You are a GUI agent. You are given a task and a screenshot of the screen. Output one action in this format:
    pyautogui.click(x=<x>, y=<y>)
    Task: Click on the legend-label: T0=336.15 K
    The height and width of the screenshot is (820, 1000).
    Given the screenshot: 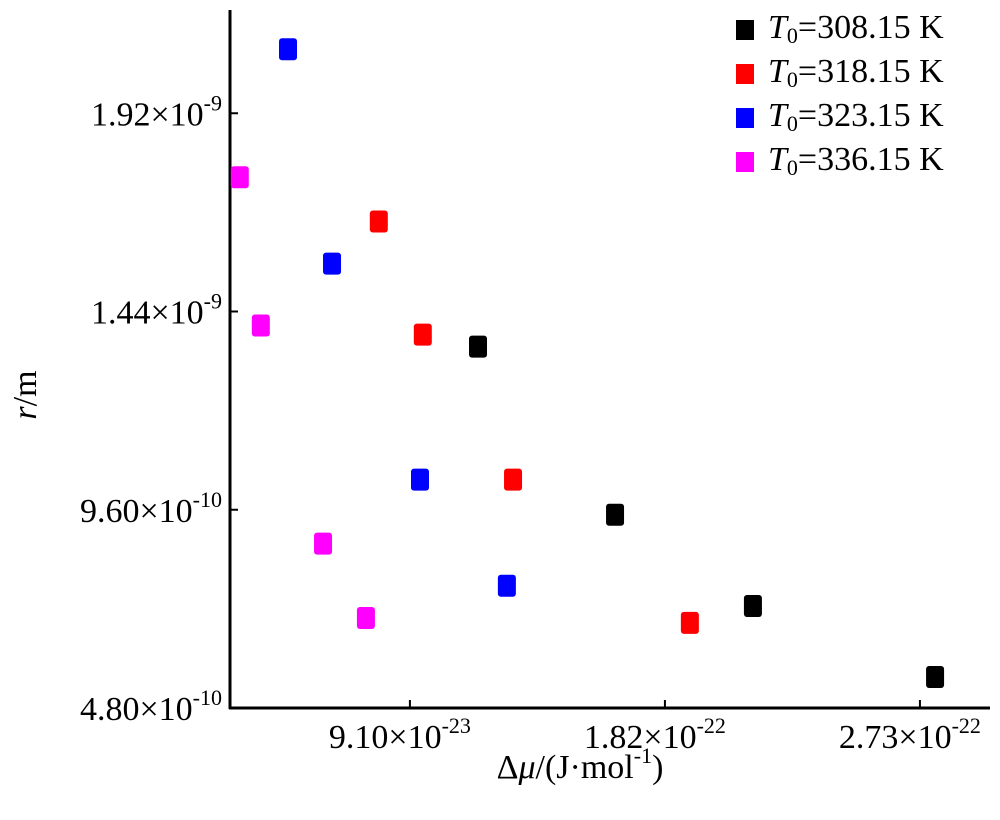 What is the action you would take?
    pyautogui.click(x=856, y=160)
    